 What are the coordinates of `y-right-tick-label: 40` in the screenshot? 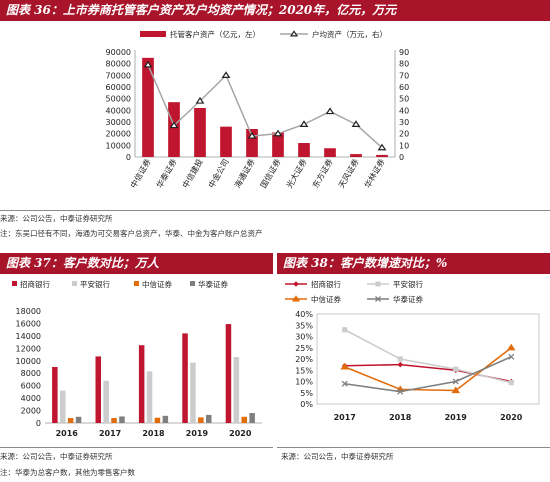 It's located at (404, 110).